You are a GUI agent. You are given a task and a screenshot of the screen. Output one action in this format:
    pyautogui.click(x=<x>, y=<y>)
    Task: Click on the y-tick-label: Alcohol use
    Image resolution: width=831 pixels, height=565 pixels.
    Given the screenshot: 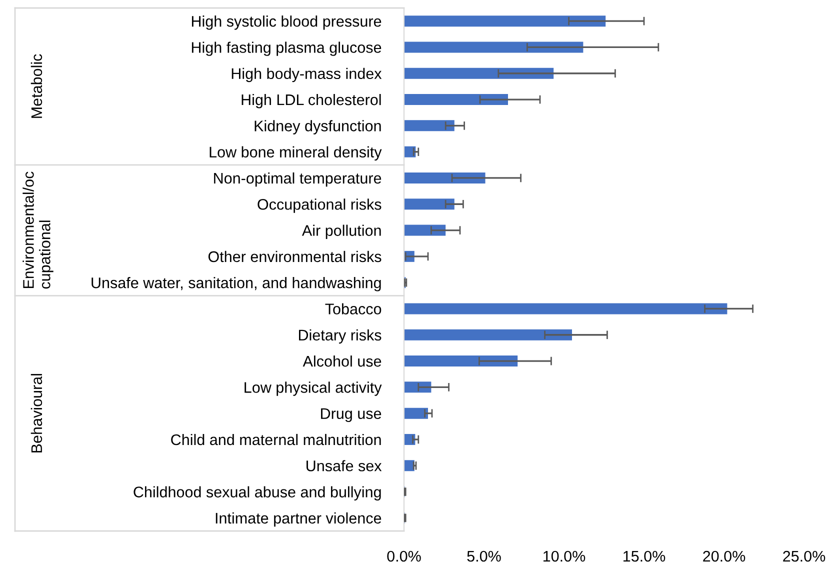 What is the action you would take?
    pyautogui.click(x=342, y=361)
    